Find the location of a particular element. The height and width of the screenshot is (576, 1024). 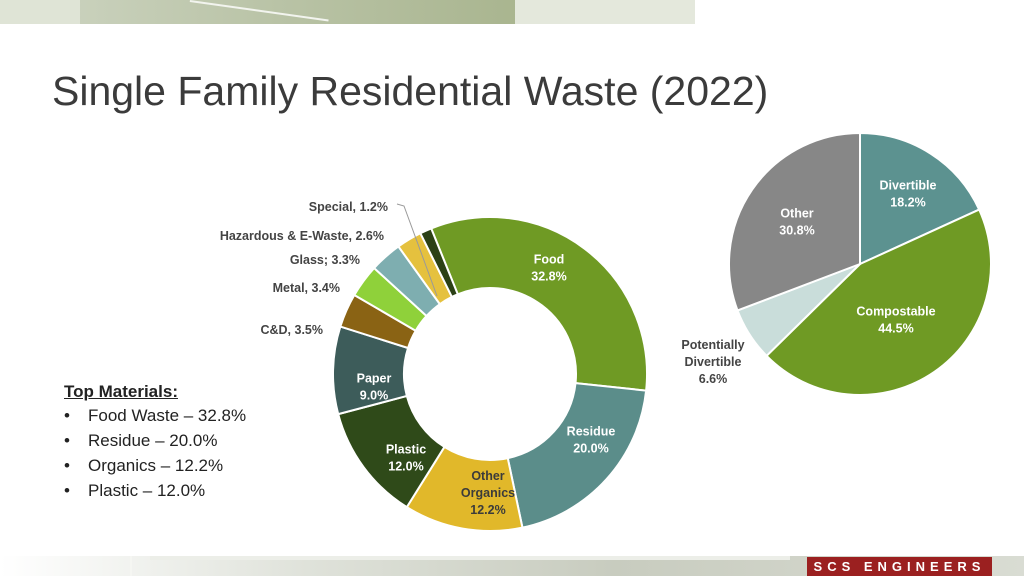

slice-special is located at coordinates (439, 263).